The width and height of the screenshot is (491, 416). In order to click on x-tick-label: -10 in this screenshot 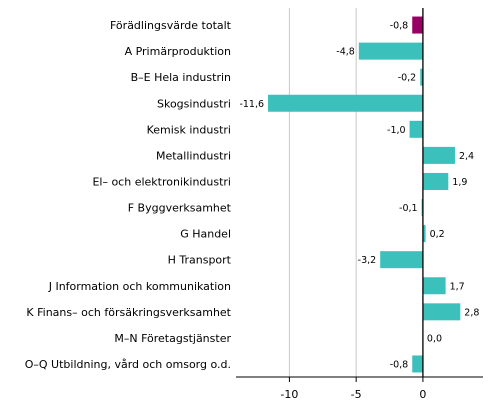, I will do `click(289, 394)`.